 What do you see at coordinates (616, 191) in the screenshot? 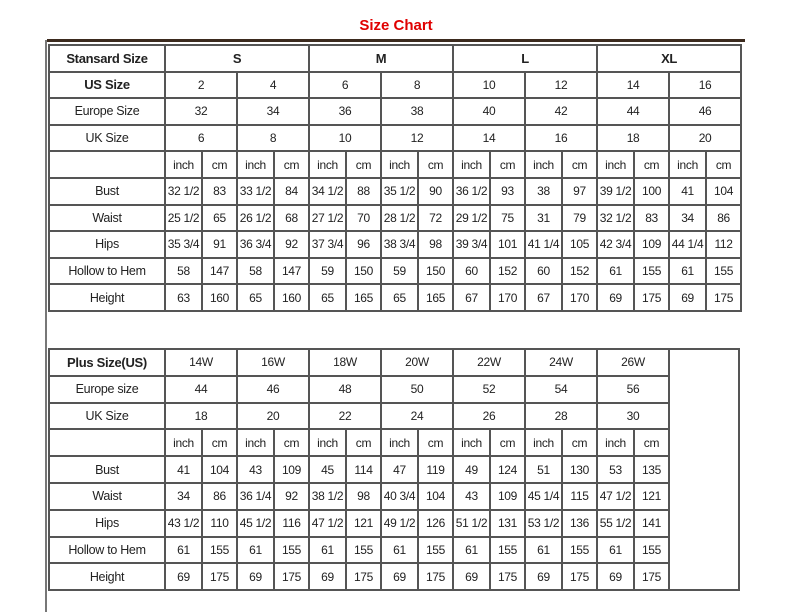
I see `measurement-cell: 39 1/2` at bounding box center [616, 191].